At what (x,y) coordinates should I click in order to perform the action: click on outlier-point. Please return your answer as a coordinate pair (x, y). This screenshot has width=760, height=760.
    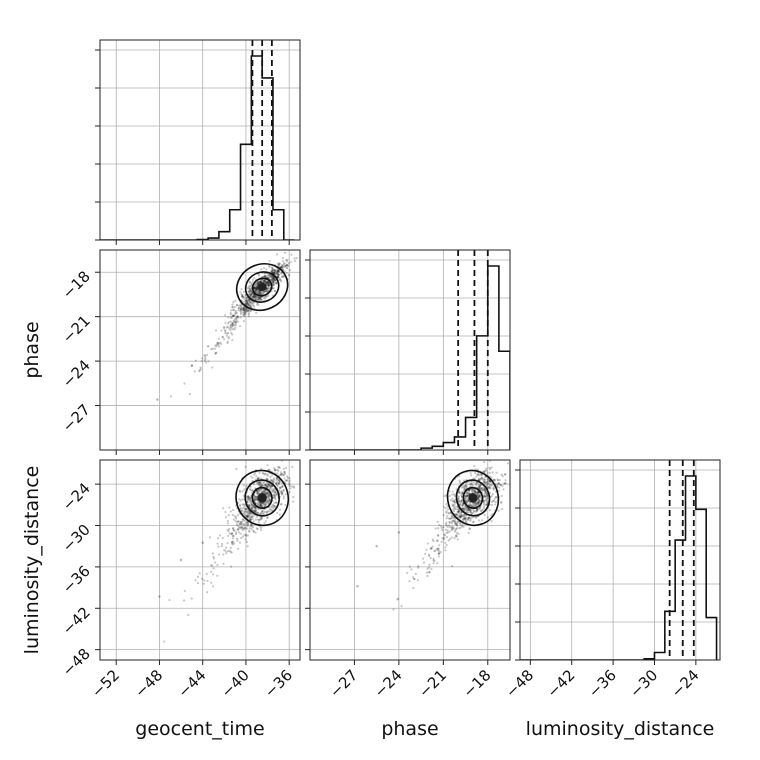
    Looking at the image, I should click on (399, 532).